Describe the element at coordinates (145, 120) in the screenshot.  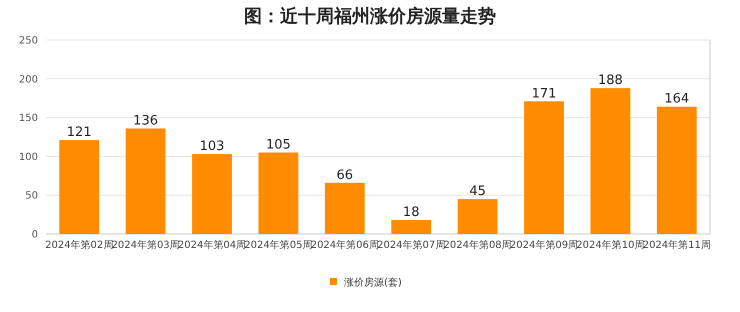
I see `data-label: 136` at that location.